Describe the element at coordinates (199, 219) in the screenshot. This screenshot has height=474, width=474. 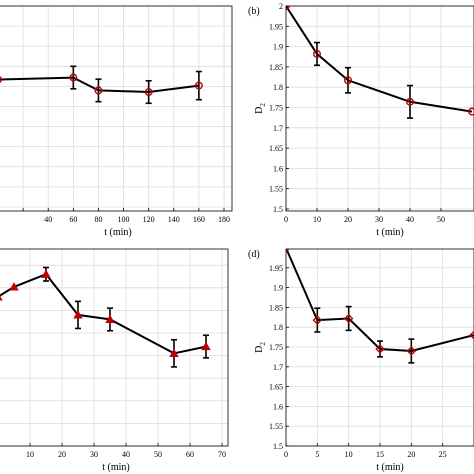
I see `x-tick-label: 160` at that location.